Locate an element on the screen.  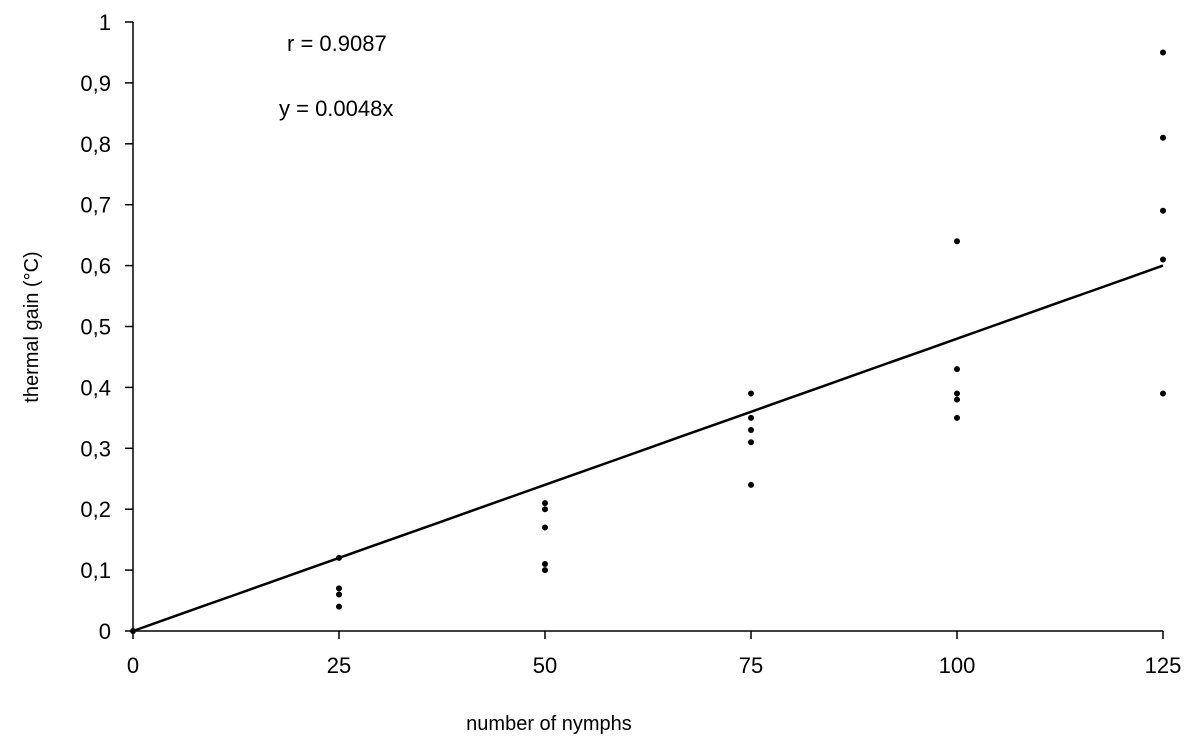
x-axis-ticks: 0 25 50 75 100 125 is located at coordinates (654, 654).